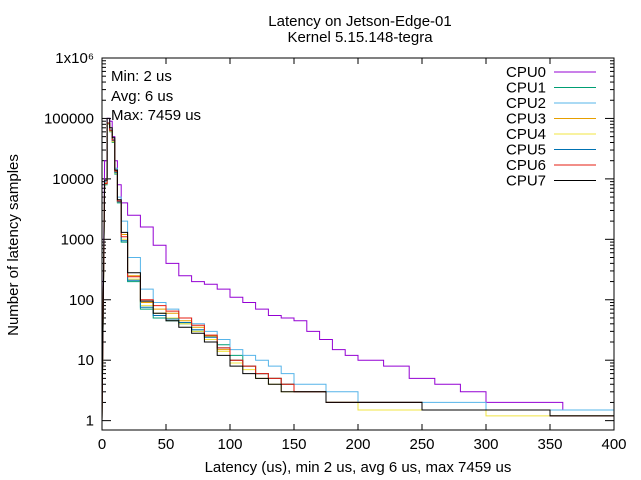  Describe the element at coordinates (357, 444) in the screenshot. I see `x-tick-label: 200` at that location.